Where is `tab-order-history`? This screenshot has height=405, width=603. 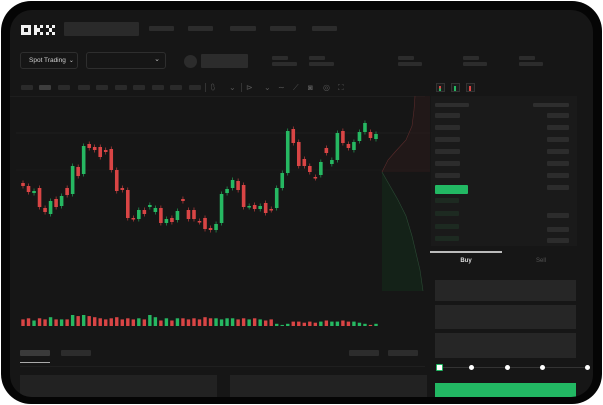 tab-order-history is located at coordinates (76, 353).